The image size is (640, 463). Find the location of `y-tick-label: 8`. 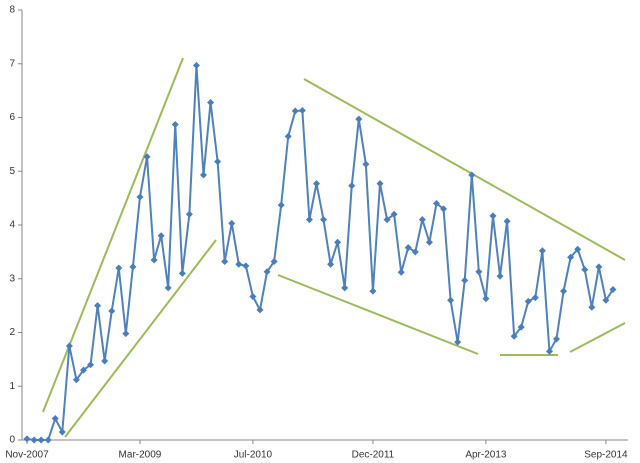

y-tick-label: 8 is located at coordinates (12, 10).